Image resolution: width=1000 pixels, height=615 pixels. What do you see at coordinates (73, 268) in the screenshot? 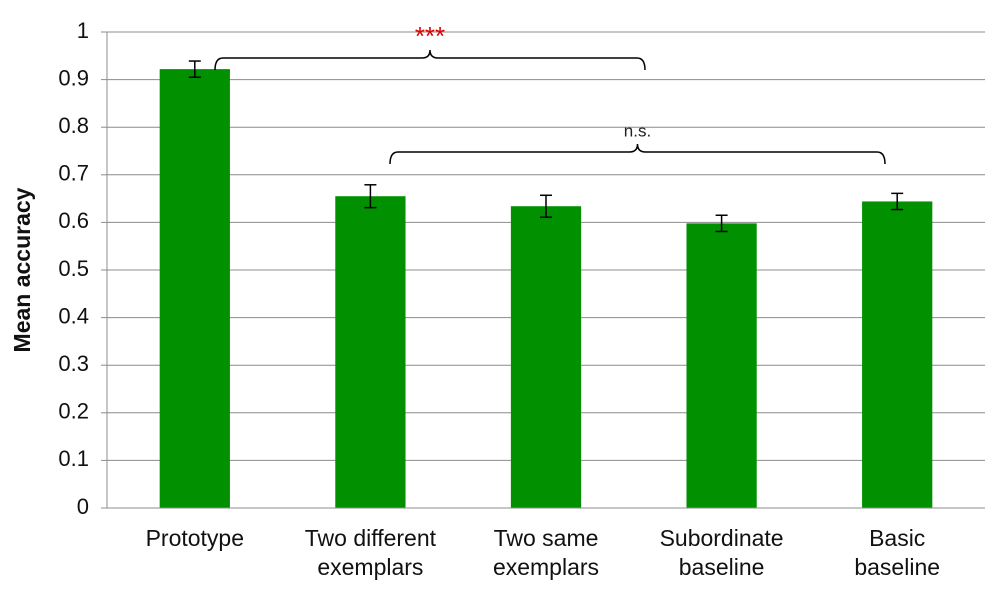
I see `y-tick-label: 0.5` at bounding box center [73, 268].